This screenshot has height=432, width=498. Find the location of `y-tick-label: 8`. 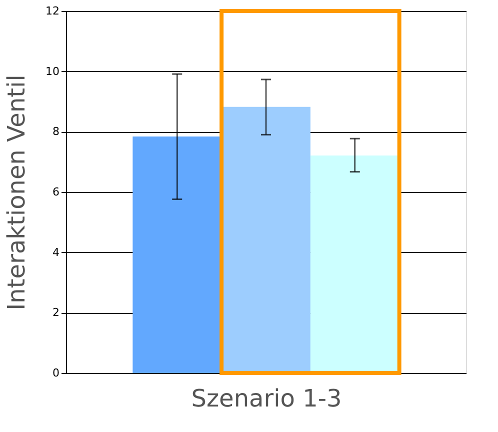

y-tick-label: 8 is located at coordinates (56, 131).